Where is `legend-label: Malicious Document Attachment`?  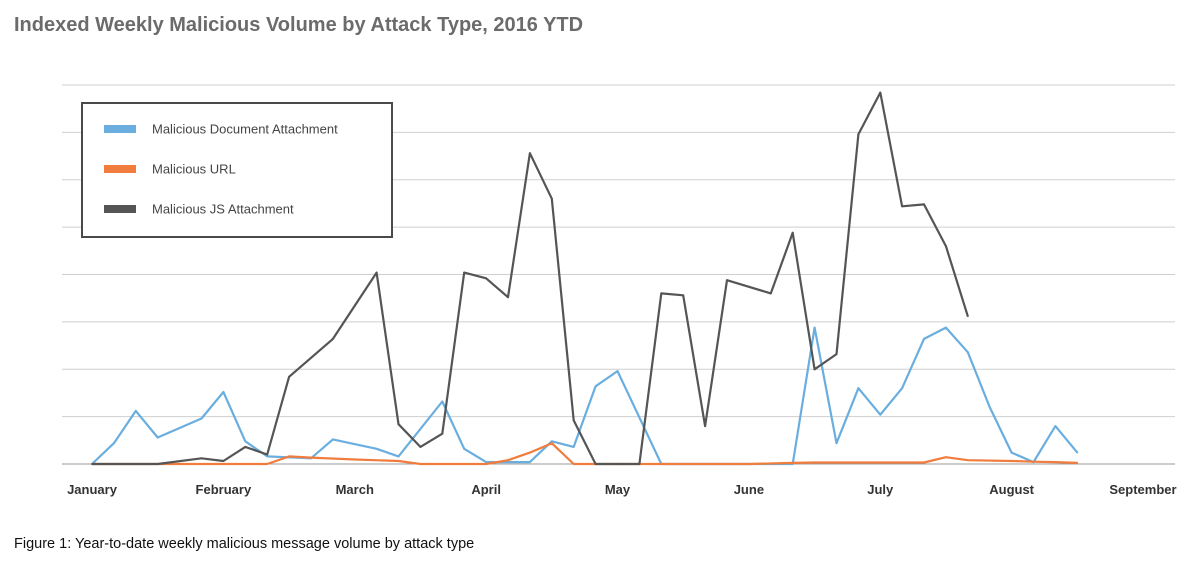
legend-label: Malicious Document Attachment is located at coordinates (245, 129).